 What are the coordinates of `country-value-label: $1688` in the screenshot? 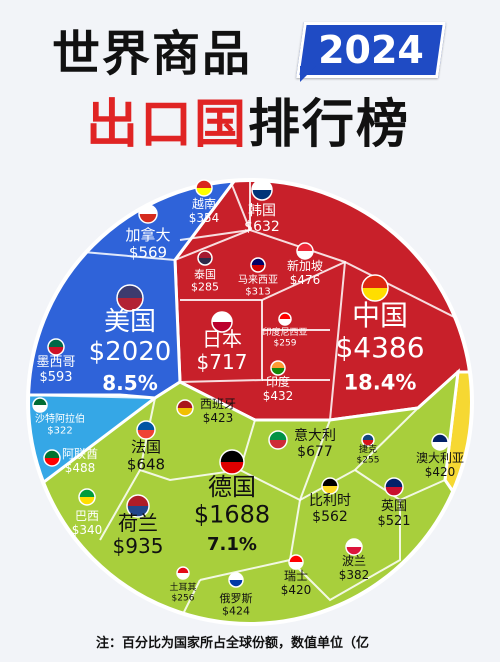 It's located at (232, 515).